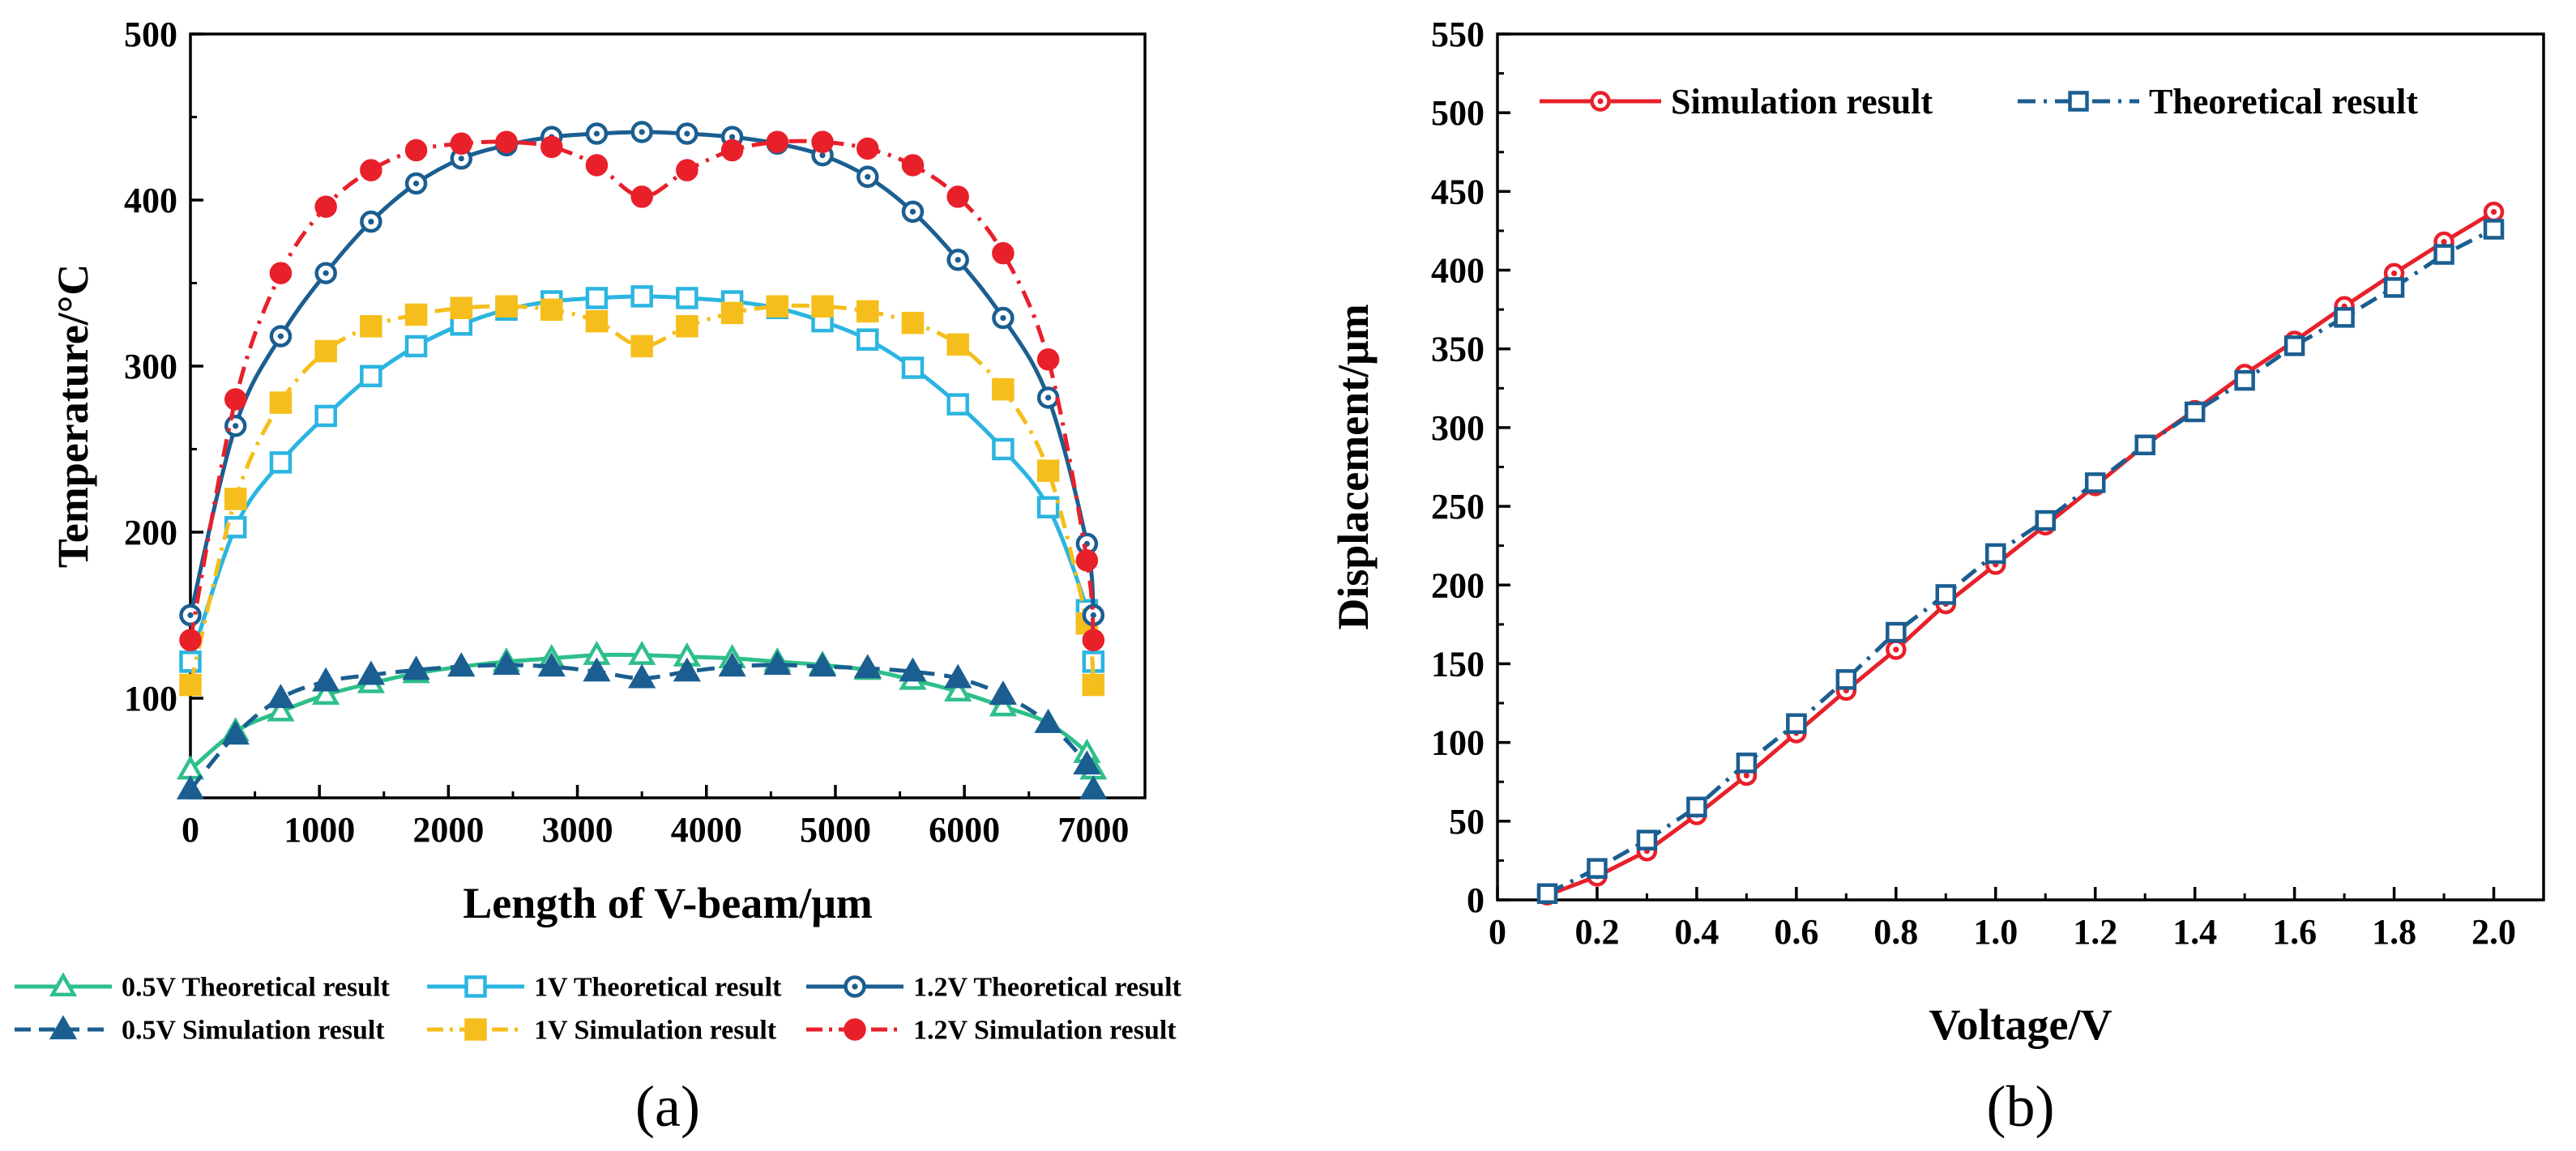  I want to click on x-tick-label: 0.4, so click(1696, 932).